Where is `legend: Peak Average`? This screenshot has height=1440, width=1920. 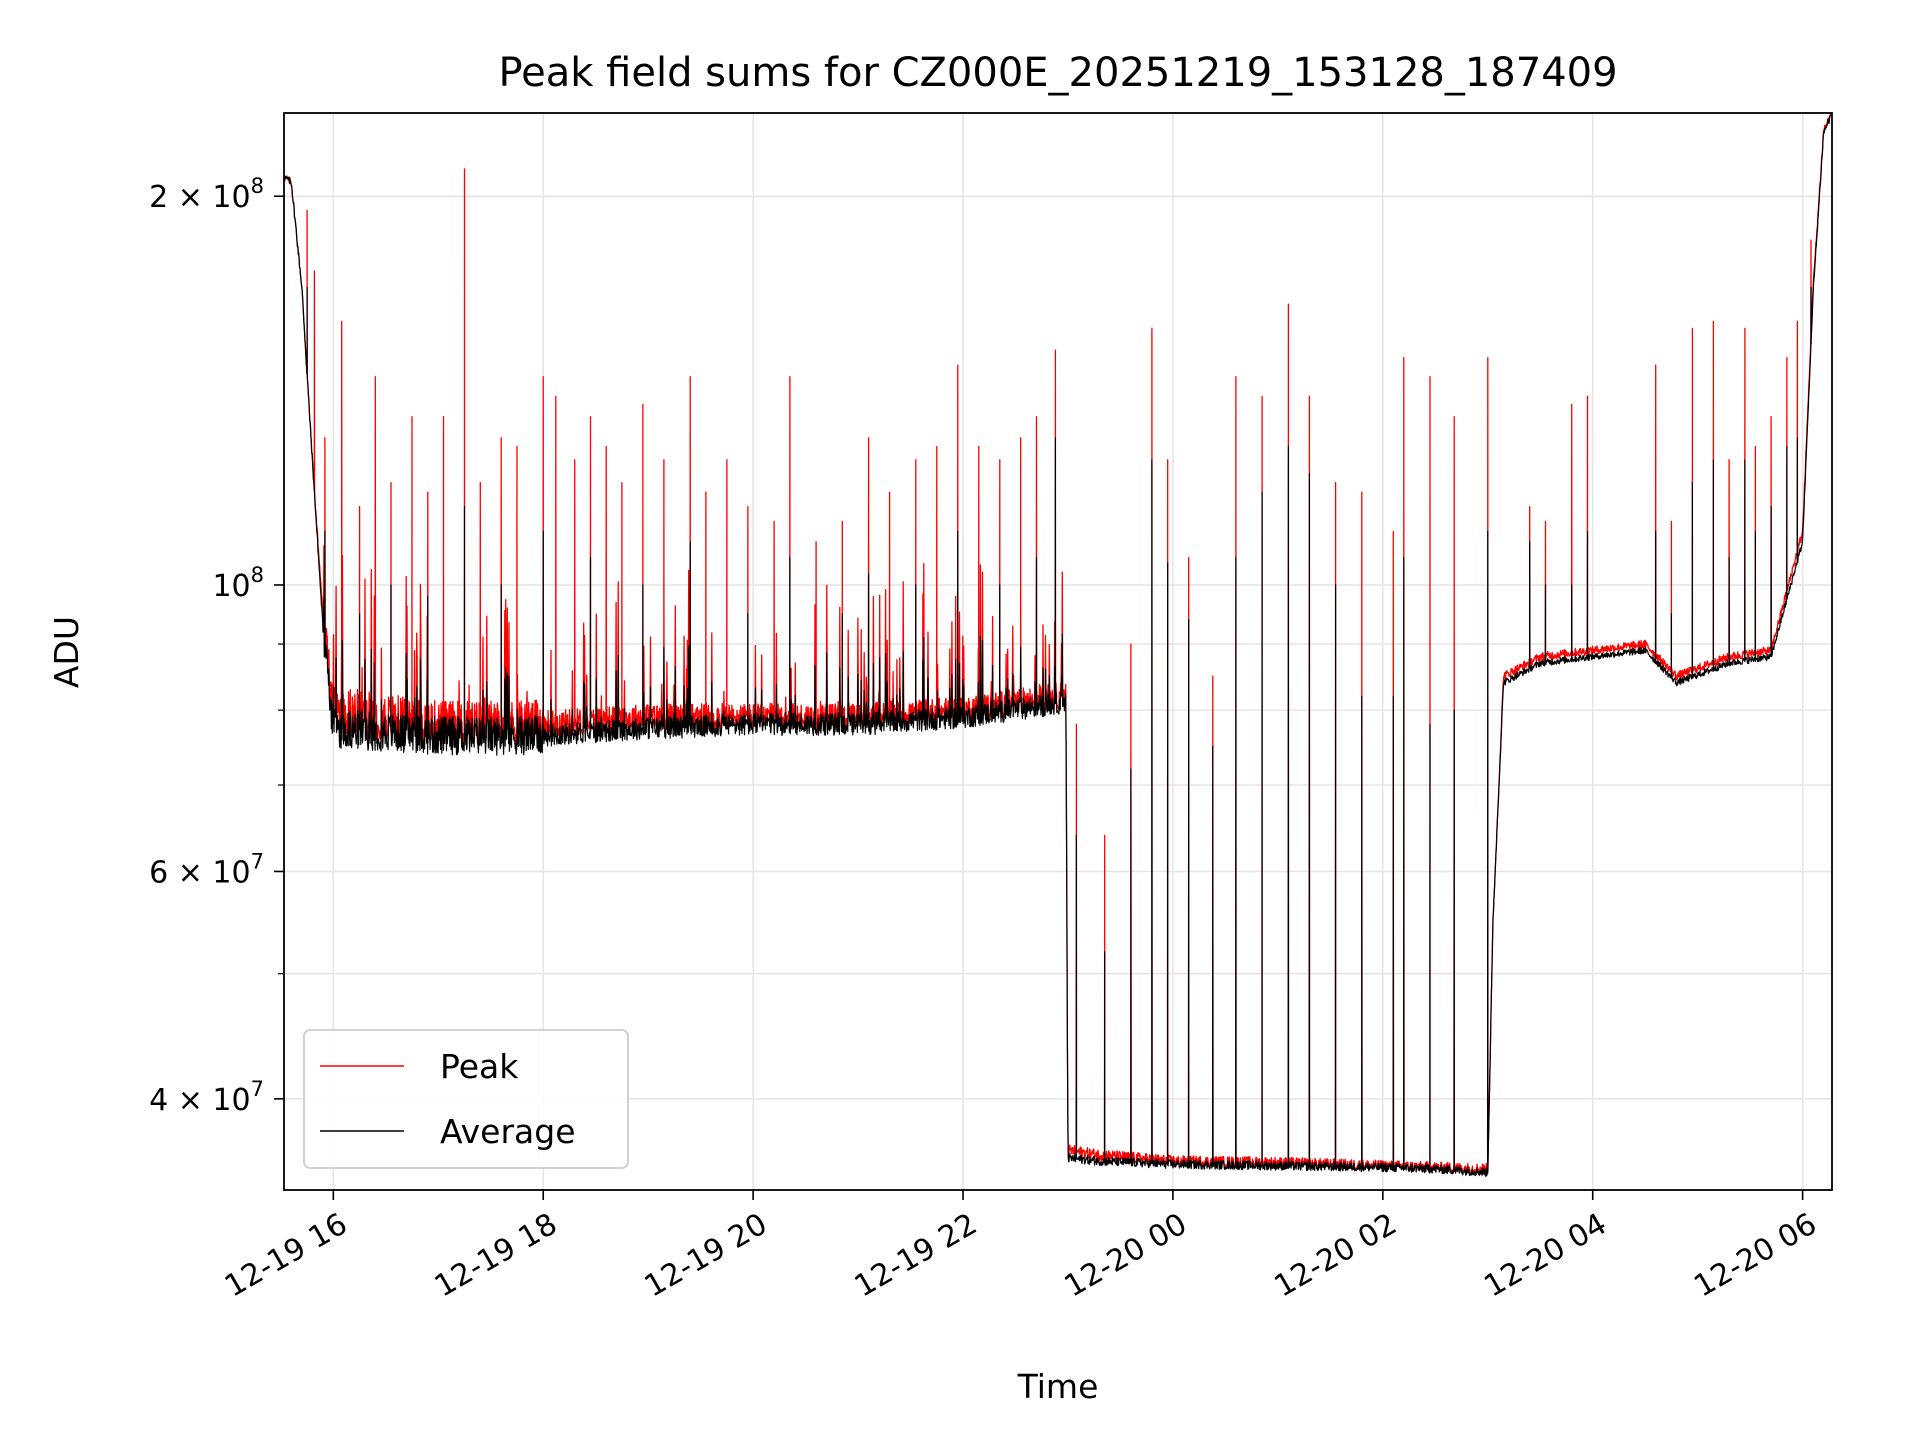 legend: Peak Average is located at coordinates (466, 1099).